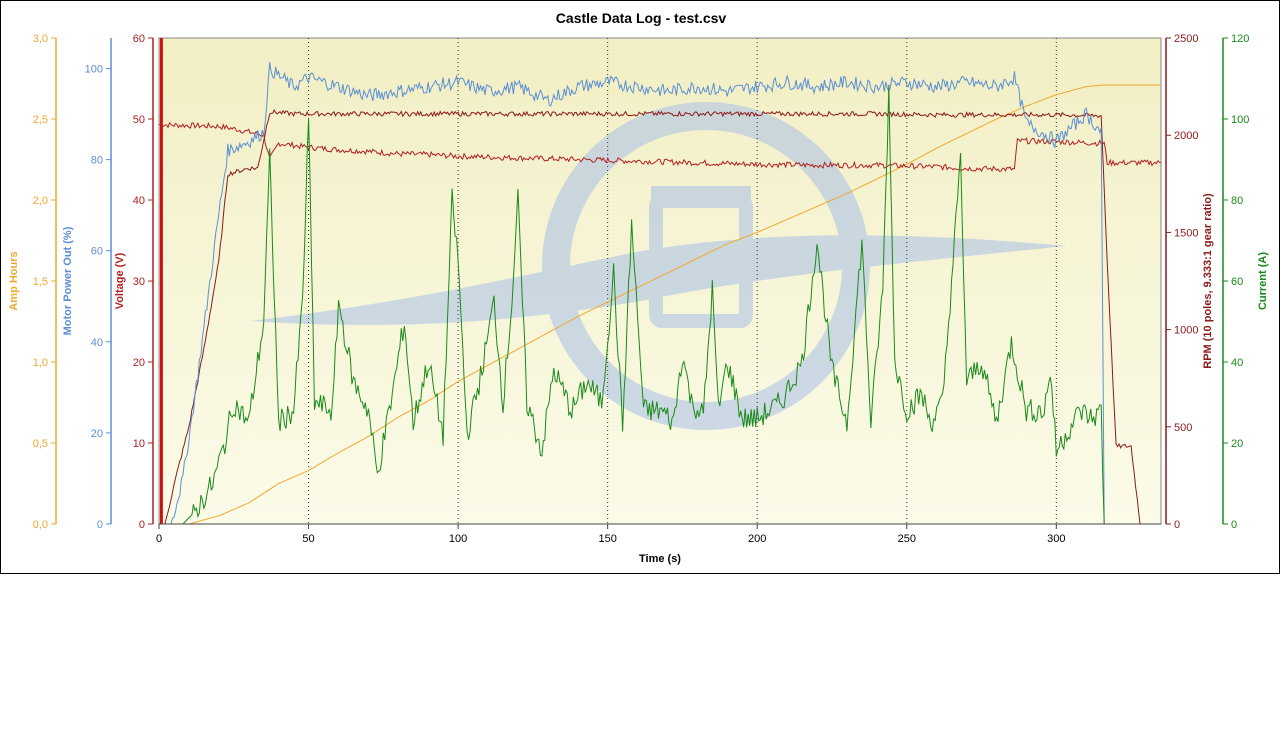 This screenshot has height=731, width=1280. Describe the element at coordinates (1237, 282) in the screenshot. I see `current-tick-label: 60` at that location.